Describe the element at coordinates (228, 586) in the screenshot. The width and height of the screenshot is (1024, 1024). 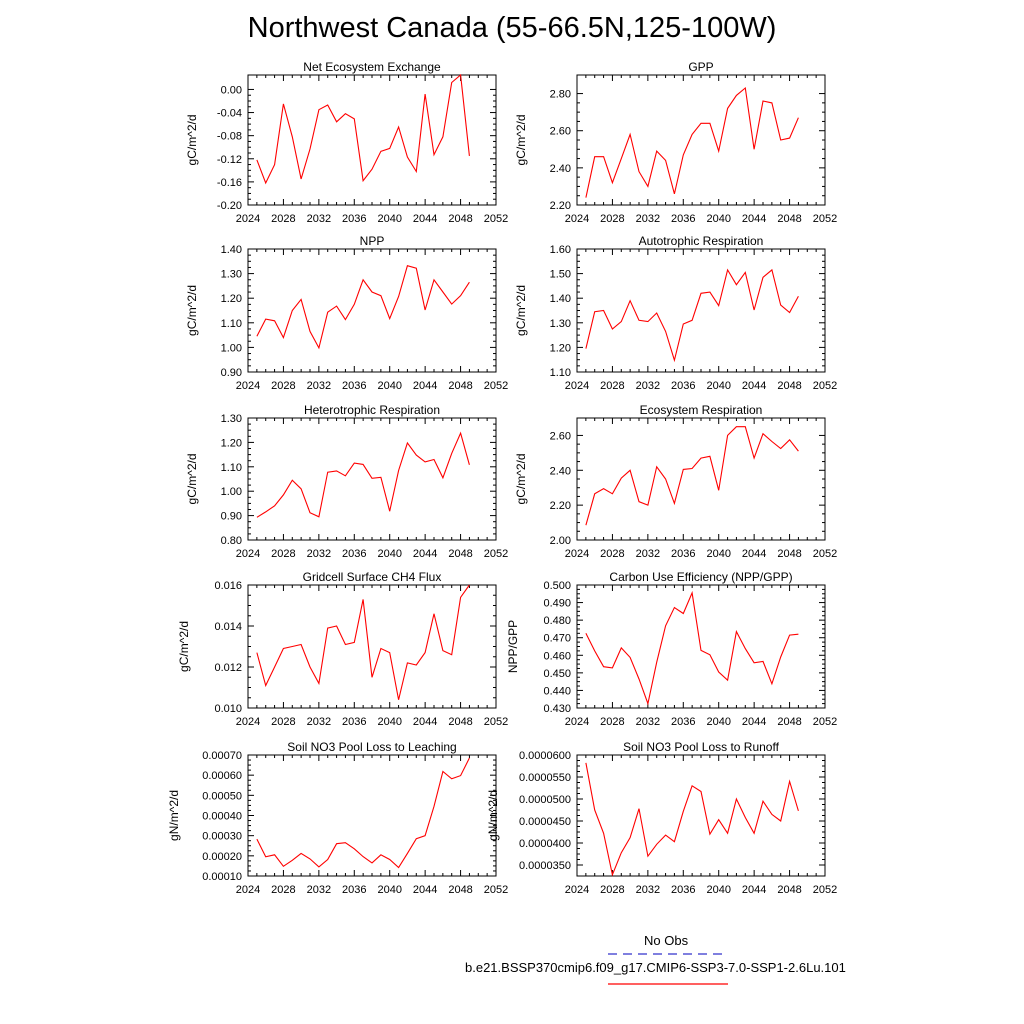
I see `y-tick-label: 0.016` at that location.